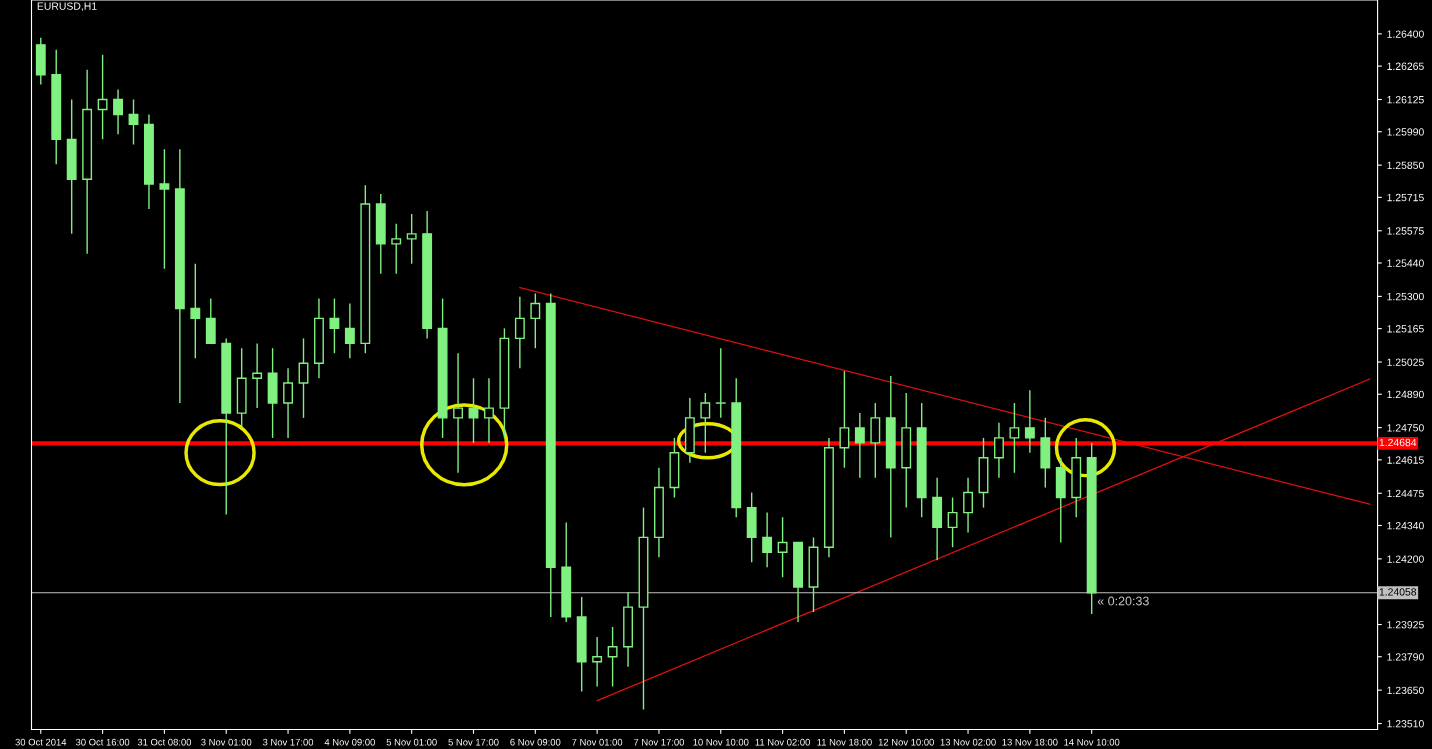 The height and width of the screenshot is (749, 1432). What do you see at coordinates (1123, 601) in the screenshot?
I see `annotation: « 0:20:33` at bounding box center [1123, 601].